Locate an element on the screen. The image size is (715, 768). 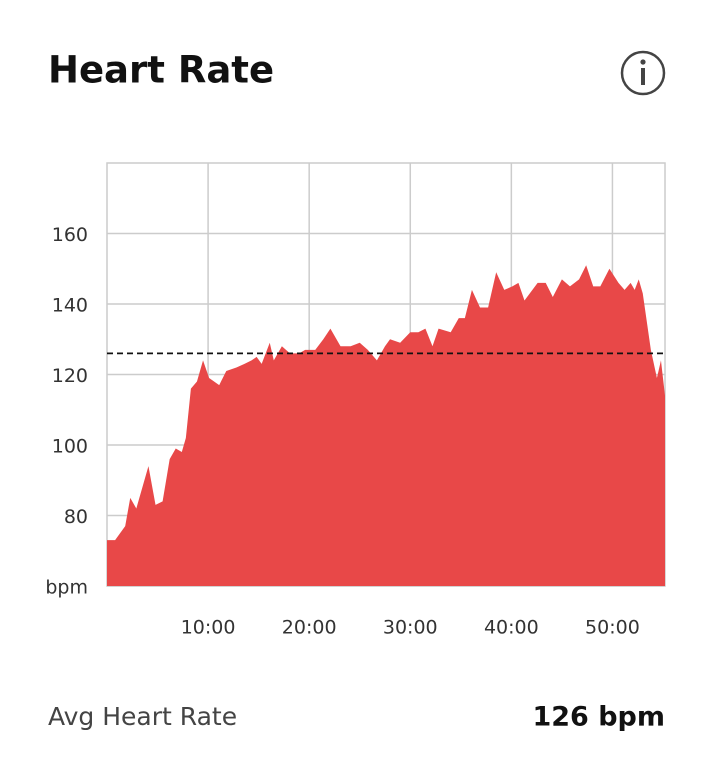
x-tick-label: 10:00 is located at coordinates (208, 628).